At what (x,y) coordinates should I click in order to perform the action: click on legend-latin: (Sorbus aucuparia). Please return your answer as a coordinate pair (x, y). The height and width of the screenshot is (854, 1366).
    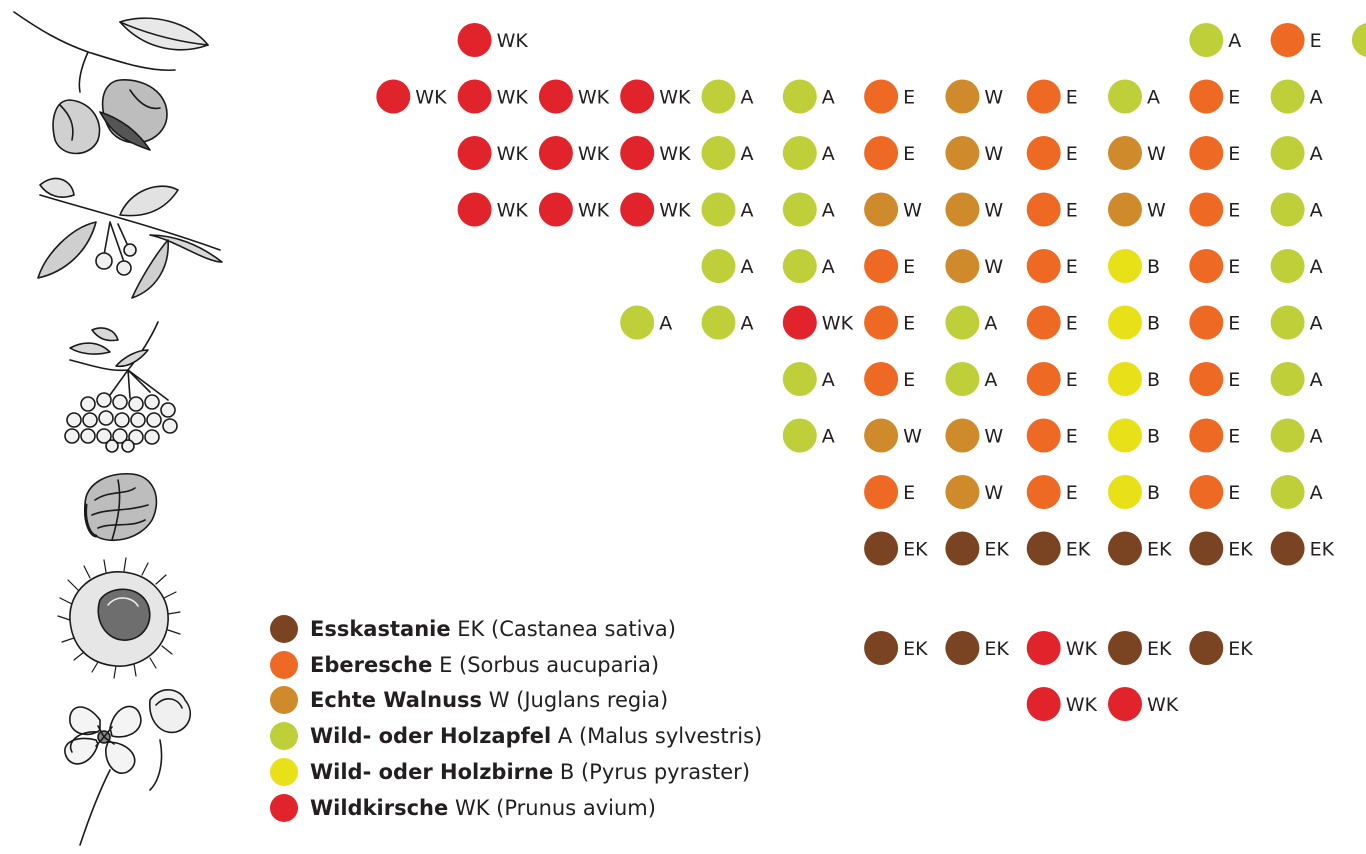
    Looking at the image, I should click on (559, 664).